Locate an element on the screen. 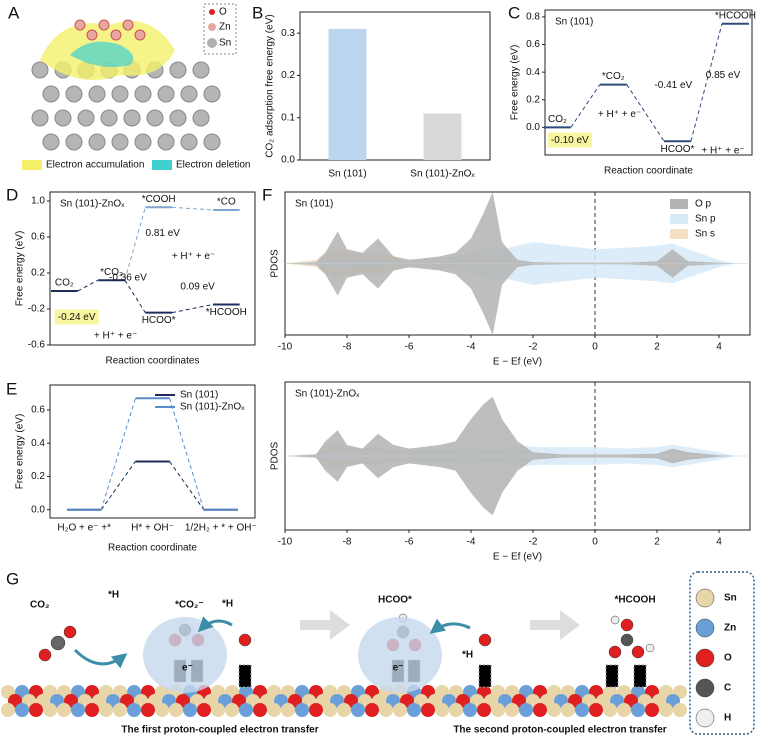  legend-sn: Sn is located at coordinates (225, 43).